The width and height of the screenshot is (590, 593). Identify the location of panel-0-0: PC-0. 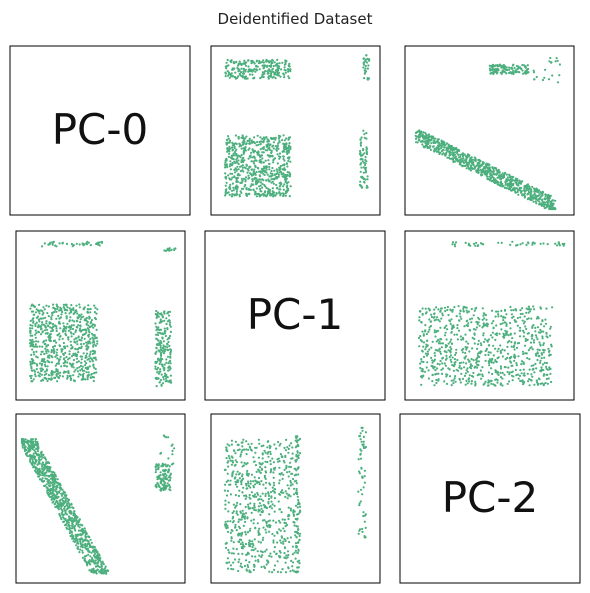
(100, 130).